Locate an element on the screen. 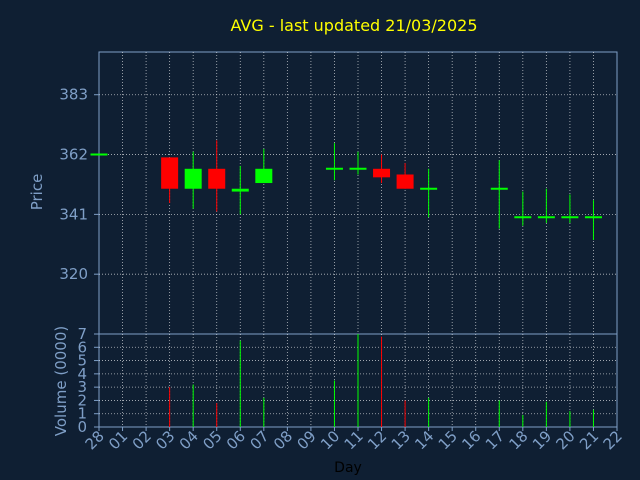 This screenshot has width=640, height=480. x-tick-label: 12 is located at coordinates (377, 440).